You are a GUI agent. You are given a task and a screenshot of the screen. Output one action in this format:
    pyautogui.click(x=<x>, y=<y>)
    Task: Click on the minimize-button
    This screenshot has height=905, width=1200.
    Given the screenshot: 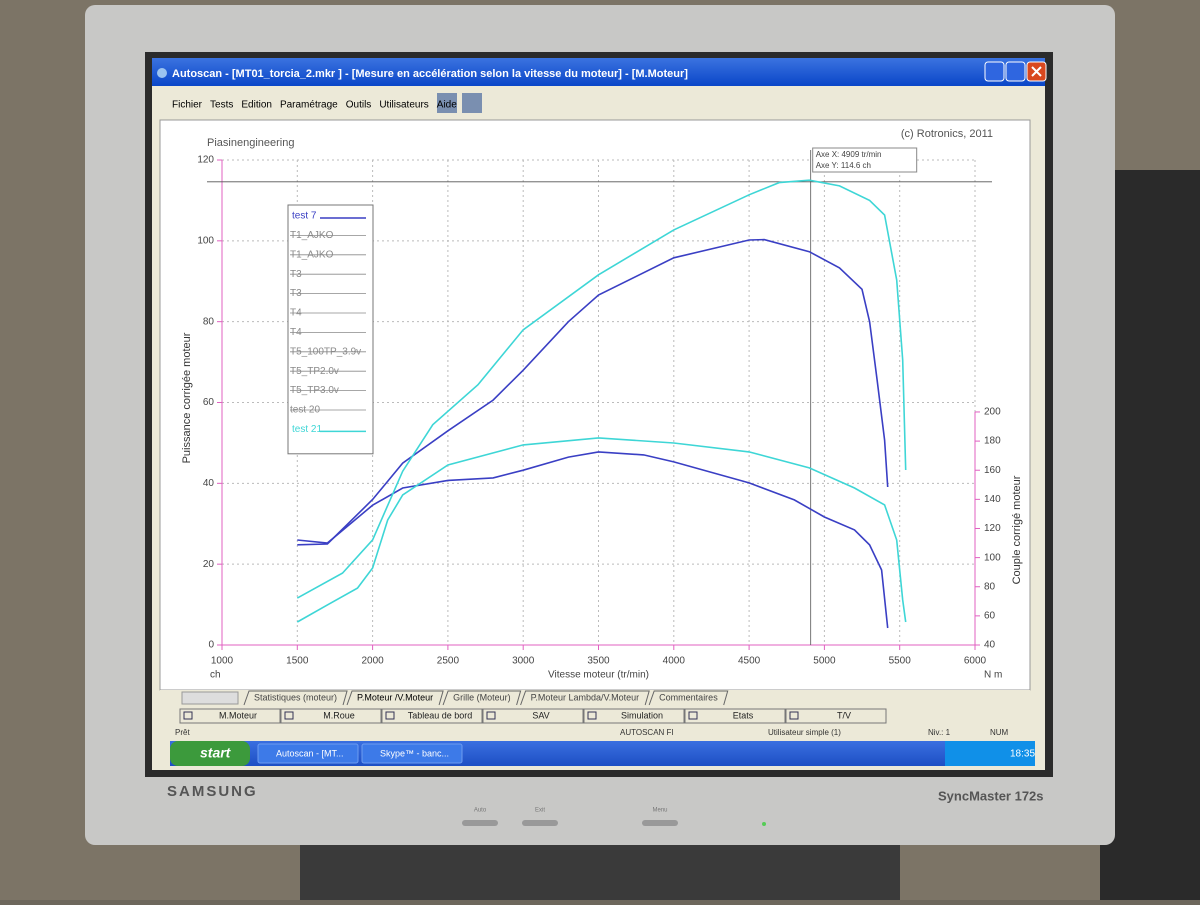 What is the action you would take?
    pyautogui.click(x=994, y=71)
    